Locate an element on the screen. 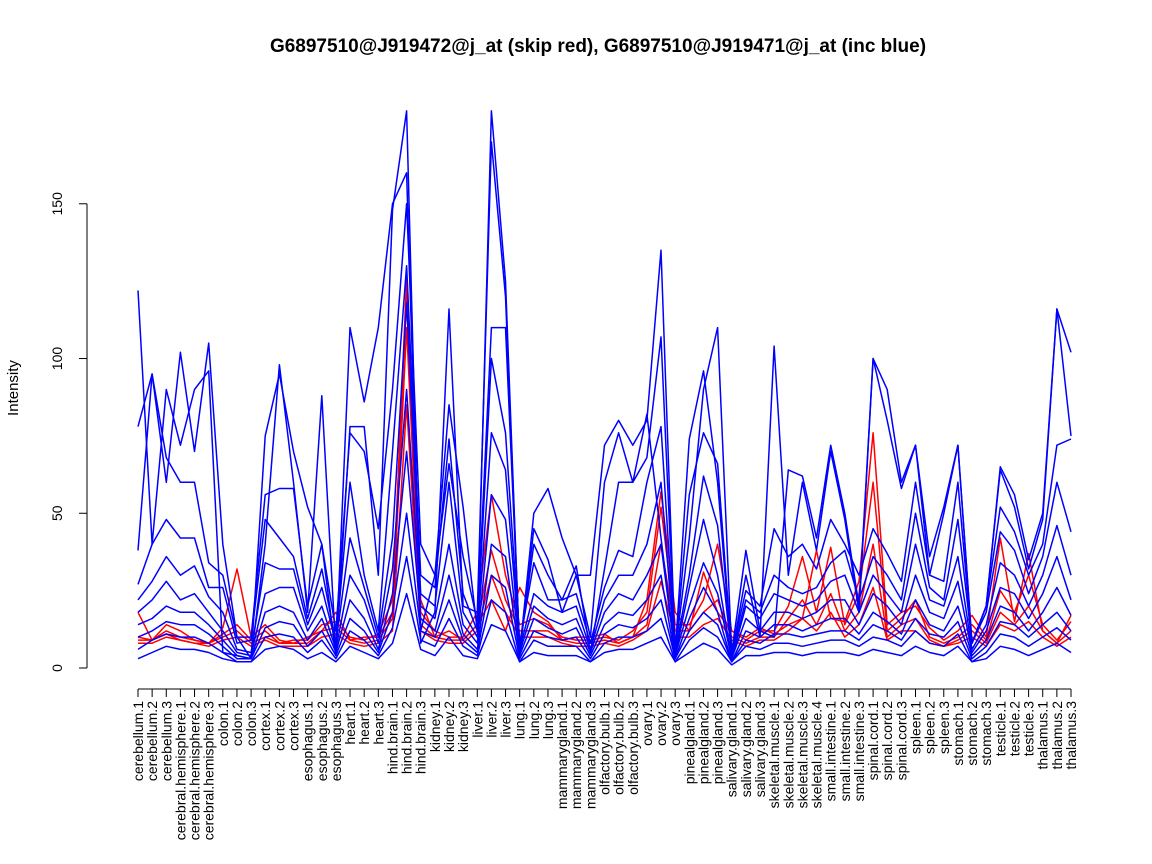 Image resolution: width=1152 pixels, height=864 pixels. x-tick-label: heart.3 is located at coordinates (378, 723).